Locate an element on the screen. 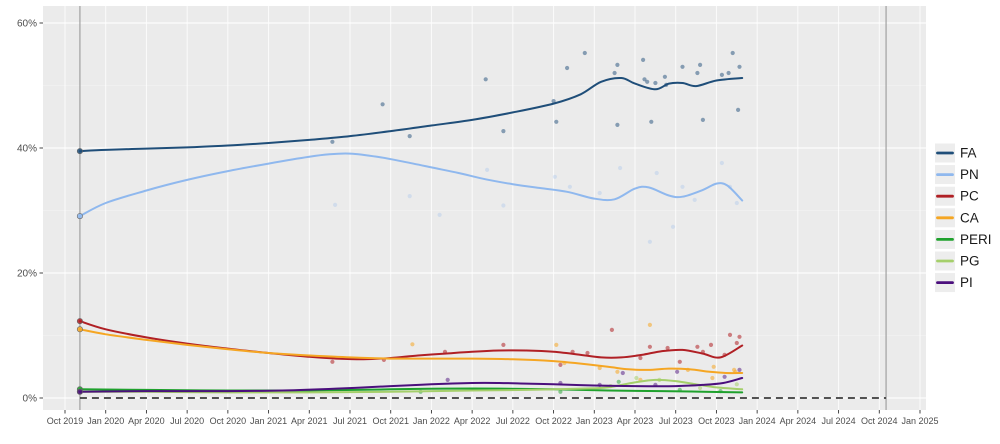 The height and width of the screenshot is (444, 1000). legend-label-PERI: PERI is located at coordinates (976, 239).